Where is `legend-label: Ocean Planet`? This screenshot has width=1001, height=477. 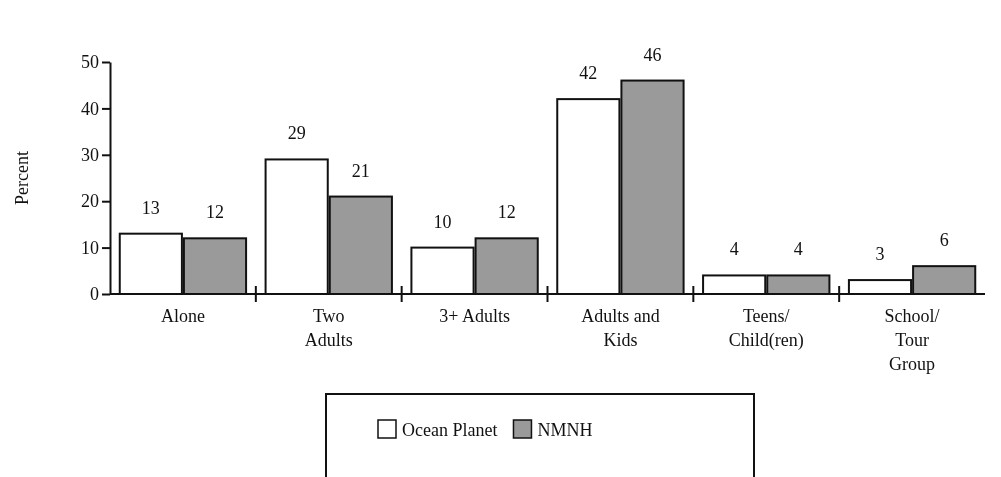 legend-label: Ocean Planet is located at coordinates (450, 430).